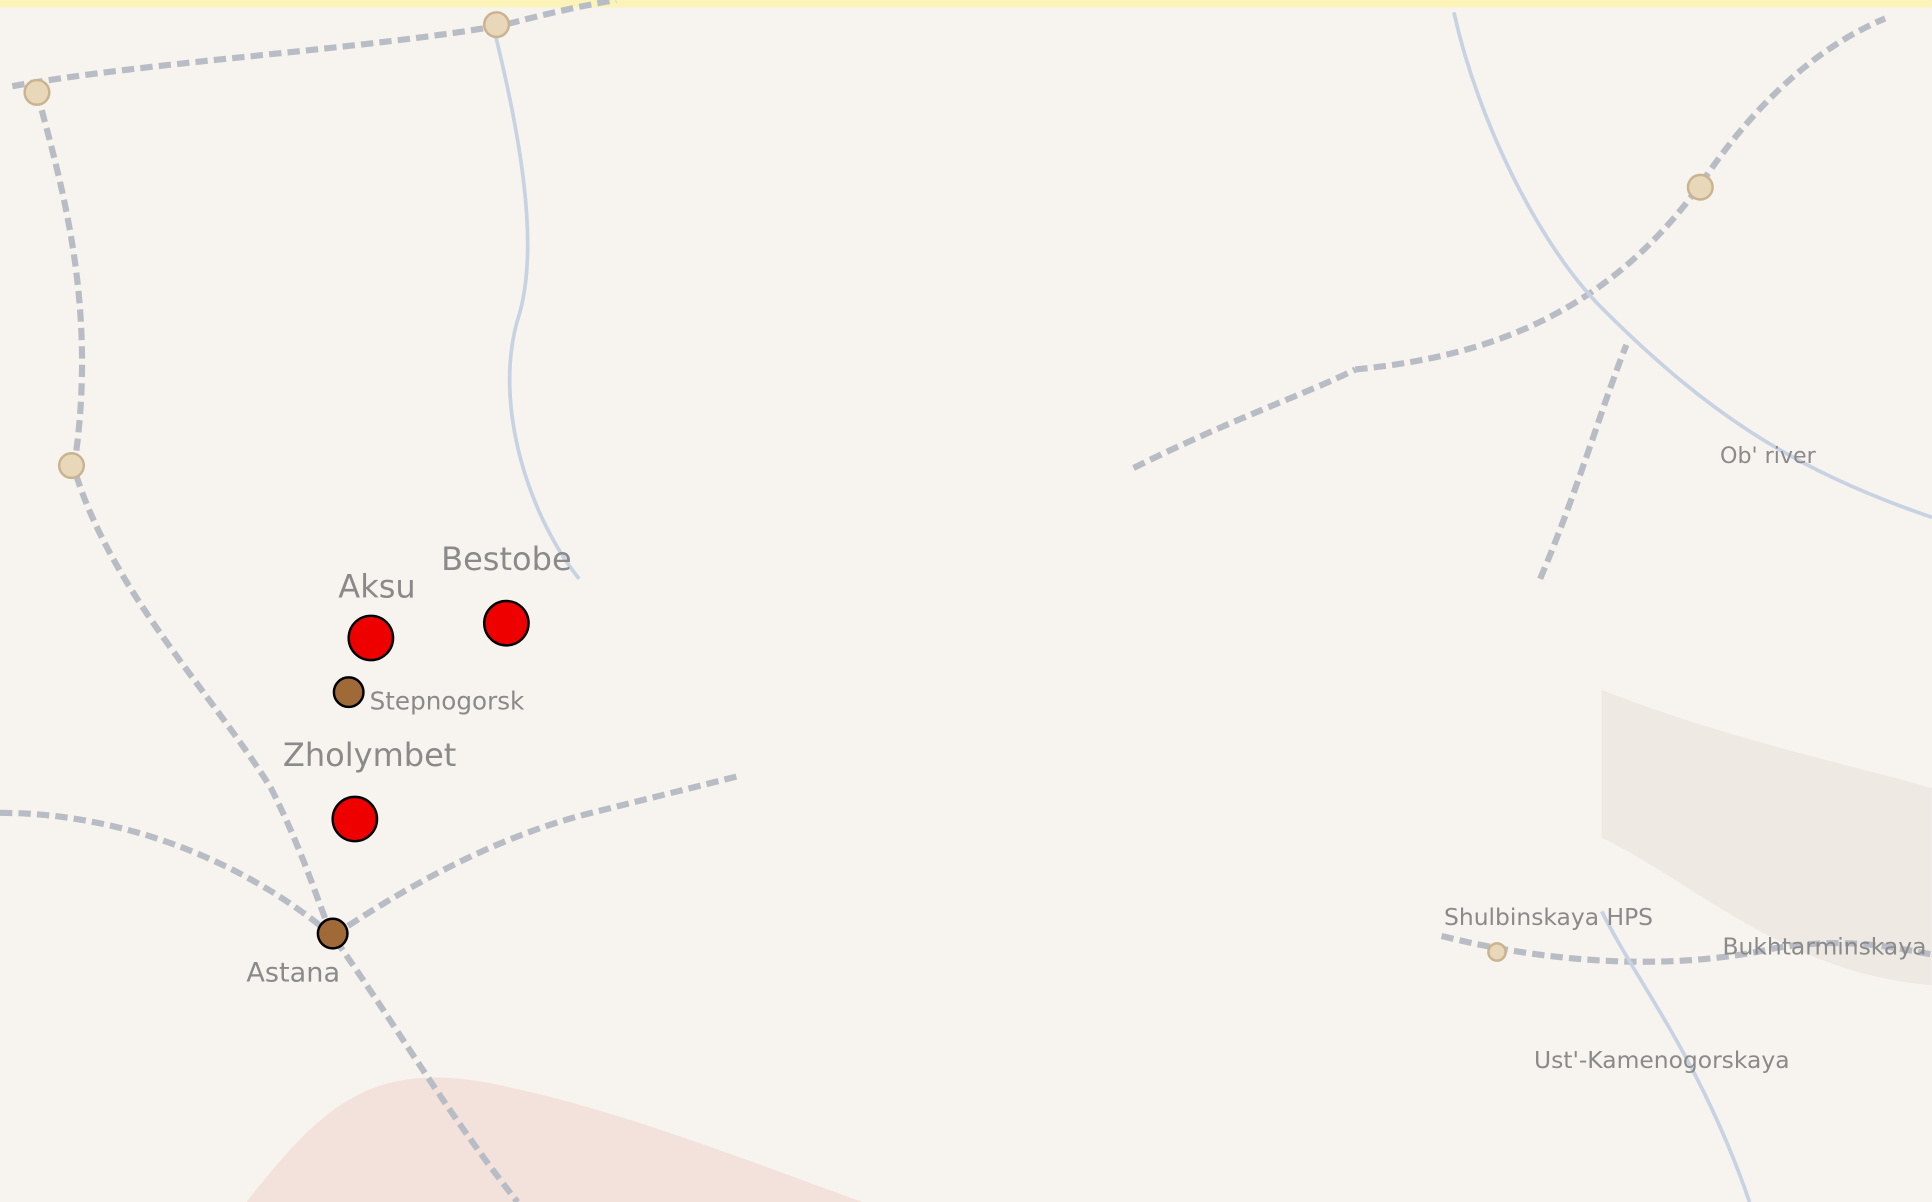 The width and height of the screenshot is (1932, 1202). What do you see at coordinates (293, 973) in the screenshot?
I see `map-label: Astana` at bounding box center [293, 973].